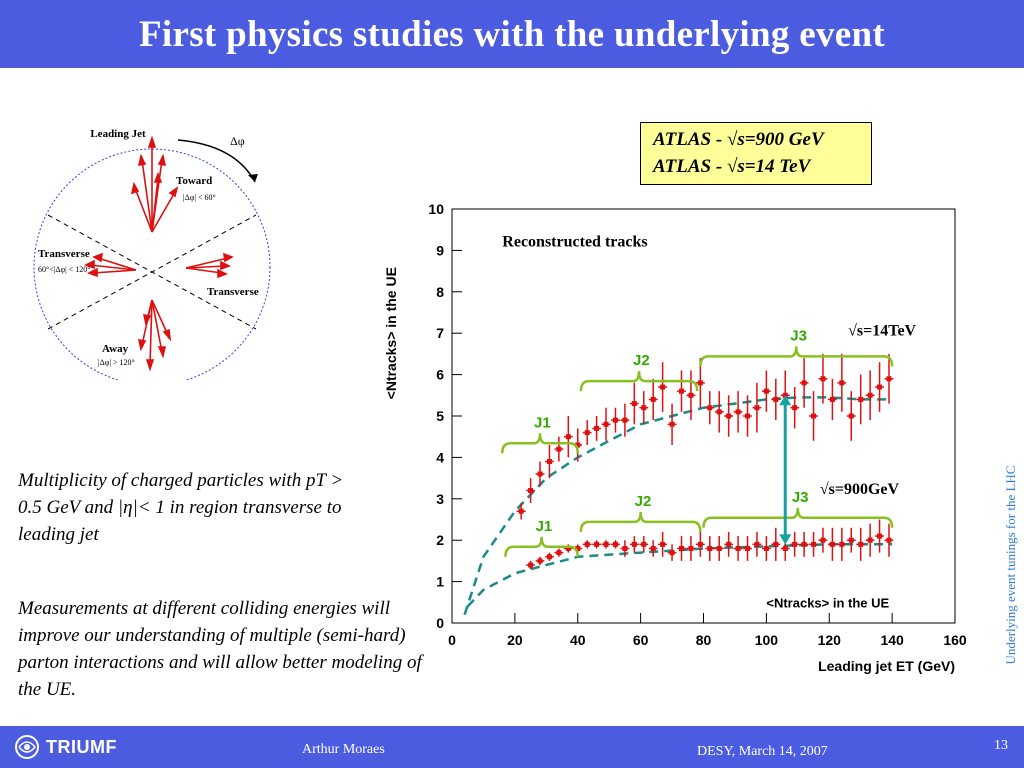  I want to click on footer-venue: DESY, March 14, 2007, so click(762, 751).